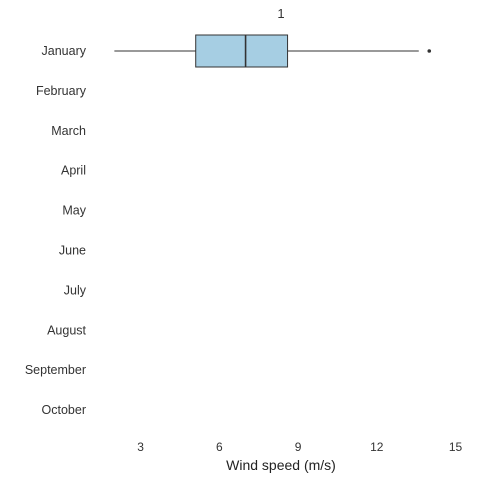 This screenshot has height=480, width=480. What do you see at coordinates (242, 51) in the screenshot?
I see `box-january` at bounding box center [242, 51].